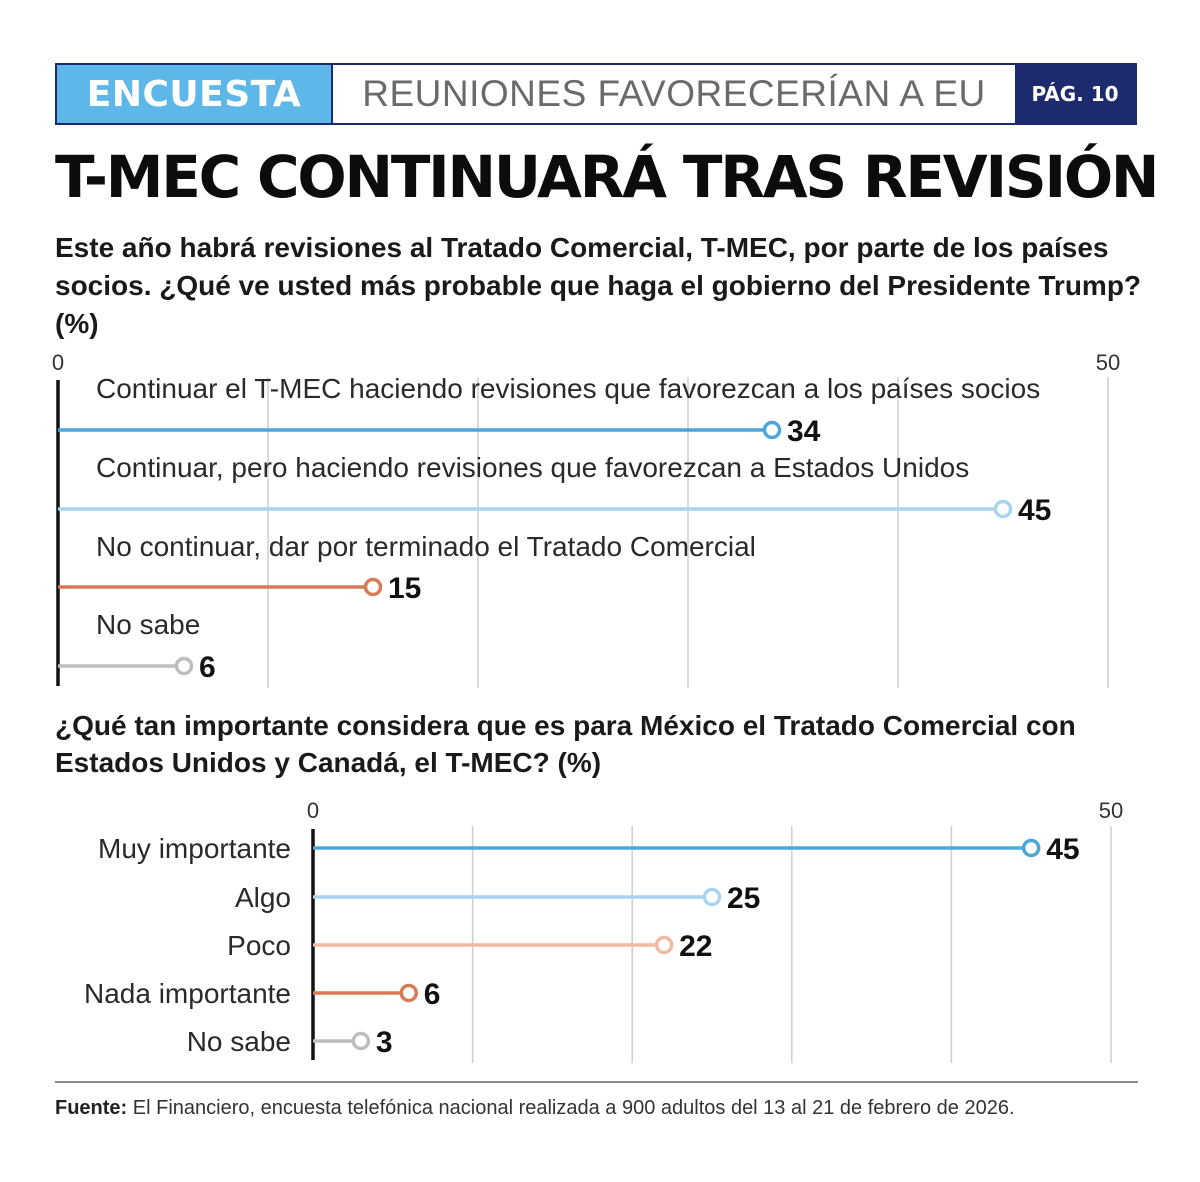  What do you see at coordinates (187, 993) in the screenshot?
I see `chart2-category-label: Nada importante` at bounding box center [187, 993].